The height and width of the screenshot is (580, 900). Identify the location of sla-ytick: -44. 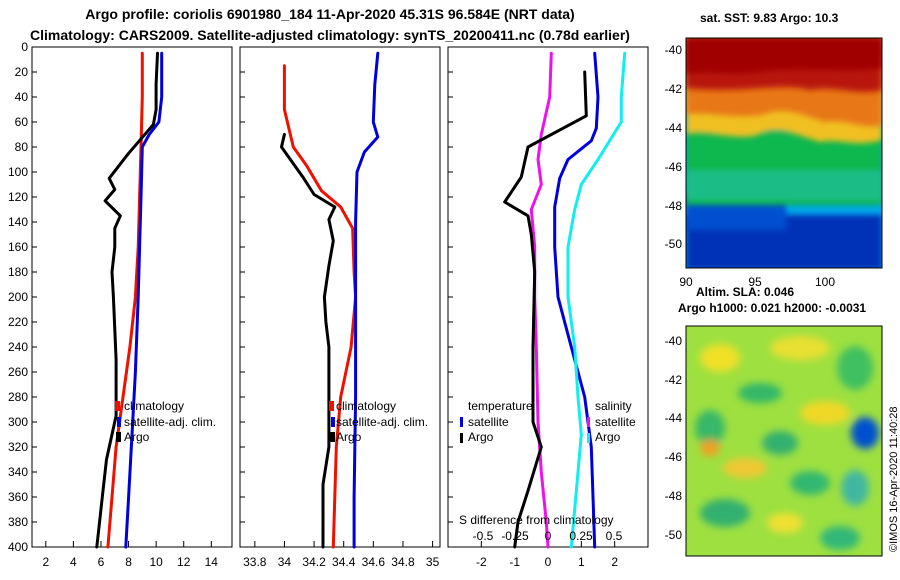
(674, 418).